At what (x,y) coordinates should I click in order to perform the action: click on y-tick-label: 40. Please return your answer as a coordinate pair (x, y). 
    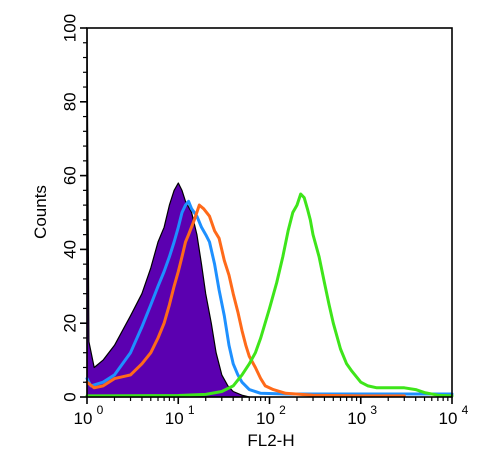
    Looking at the image, I should click on (70, 249).